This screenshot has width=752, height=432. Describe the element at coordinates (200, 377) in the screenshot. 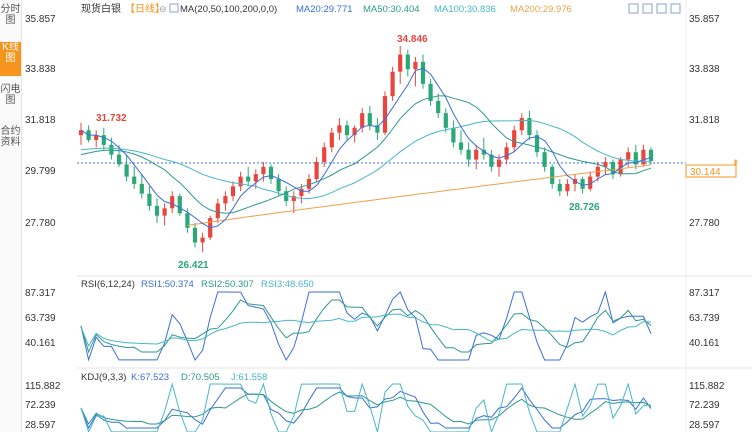

I see `kdj-d-value: D:70.505` at that location.